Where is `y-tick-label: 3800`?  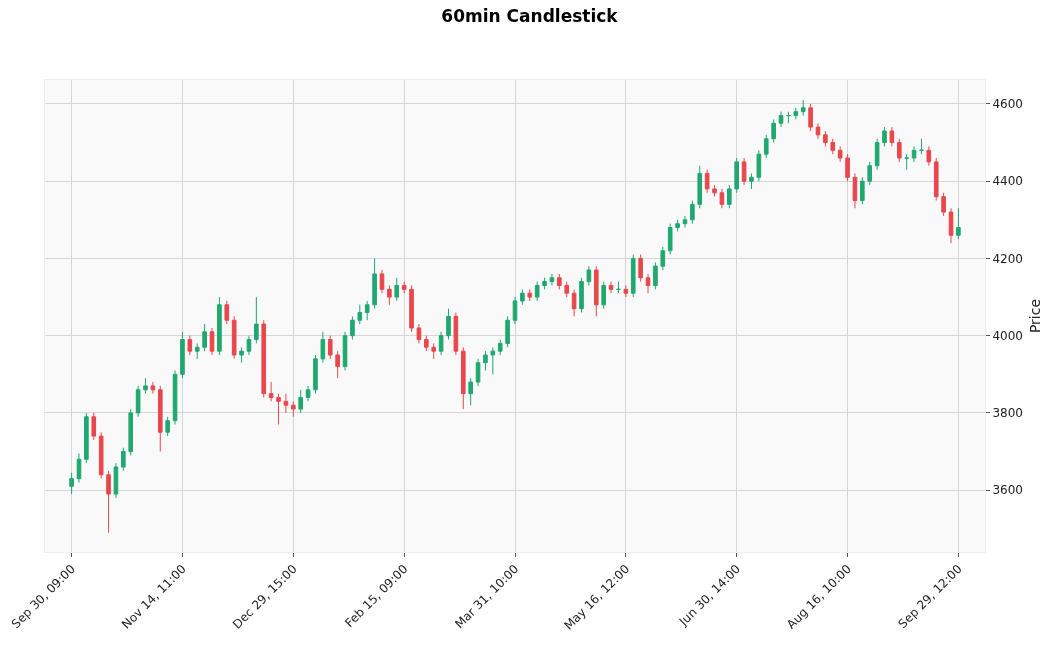
y-tick-label: 3800 is located at coordinates (1007, 413).